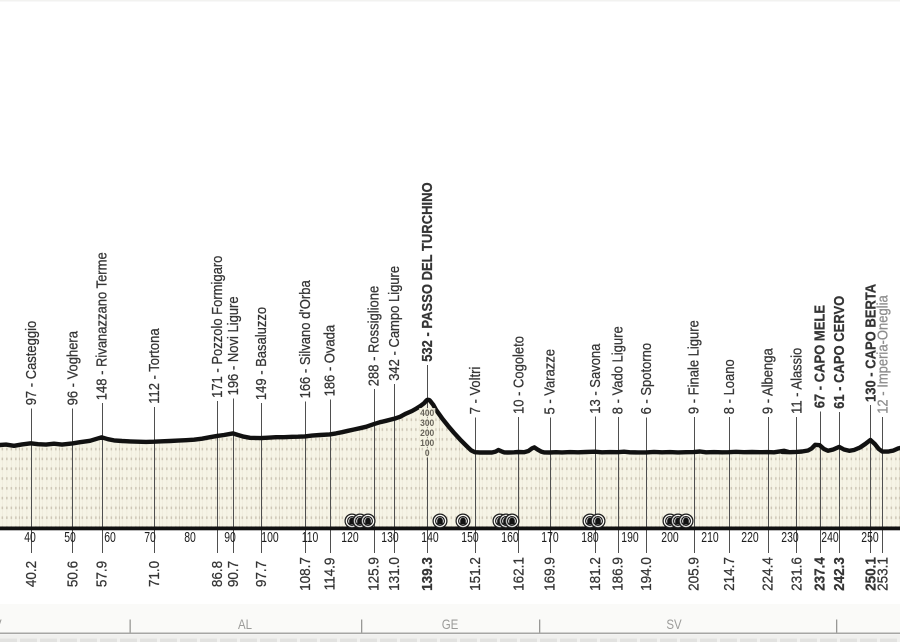  What do you see at coordinates (595, 378) in the screenshot?
I see `svg-text: 13 - Savona` at bounding box center [595, 378].